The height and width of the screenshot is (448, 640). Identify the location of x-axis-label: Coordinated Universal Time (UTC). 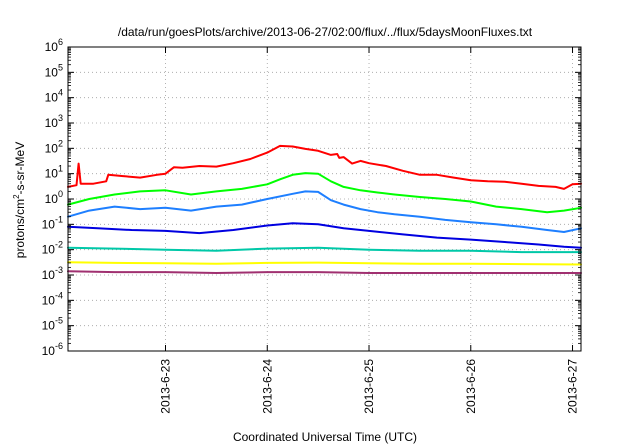
(325, 437).